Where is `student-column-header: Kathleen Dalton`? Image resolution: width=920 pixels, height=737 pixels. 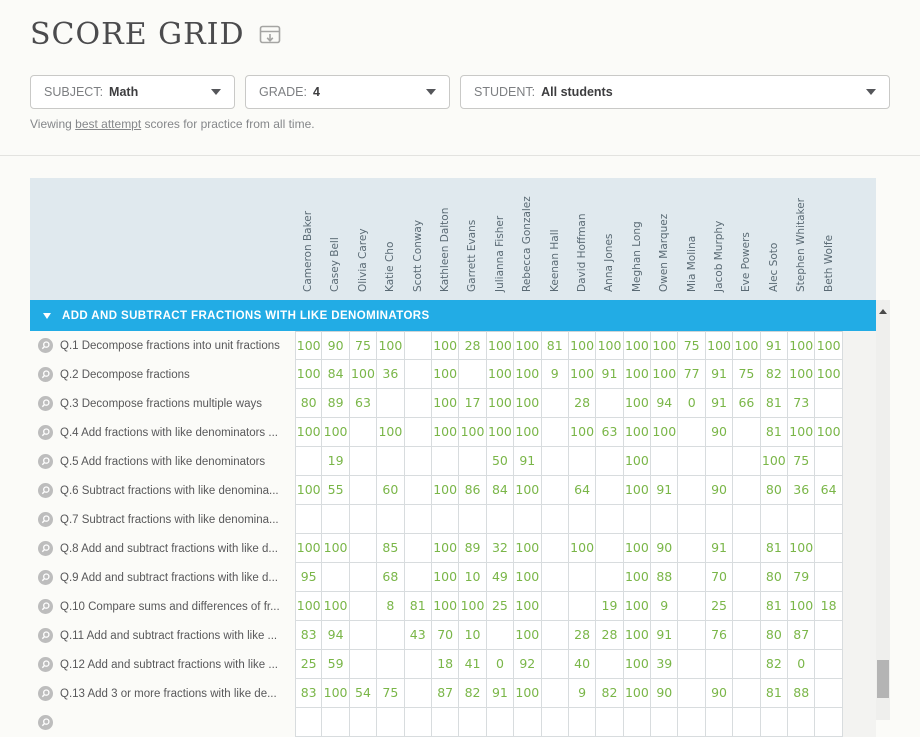
student-column-header: Kathleen Dalton is located at coordinates (445, 239).